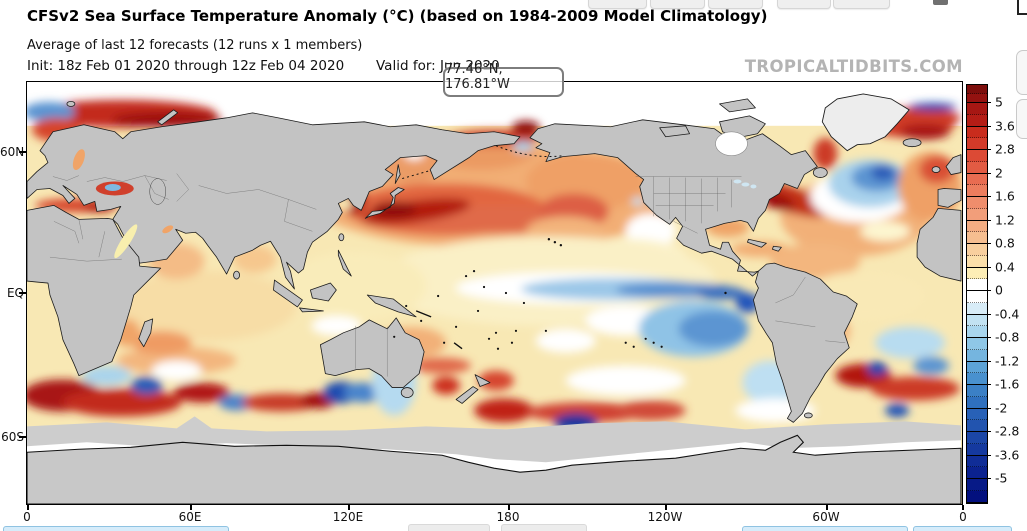 This screenshot has width=1027, height=531. I want to click on persian-gulf, so click(168, 229).